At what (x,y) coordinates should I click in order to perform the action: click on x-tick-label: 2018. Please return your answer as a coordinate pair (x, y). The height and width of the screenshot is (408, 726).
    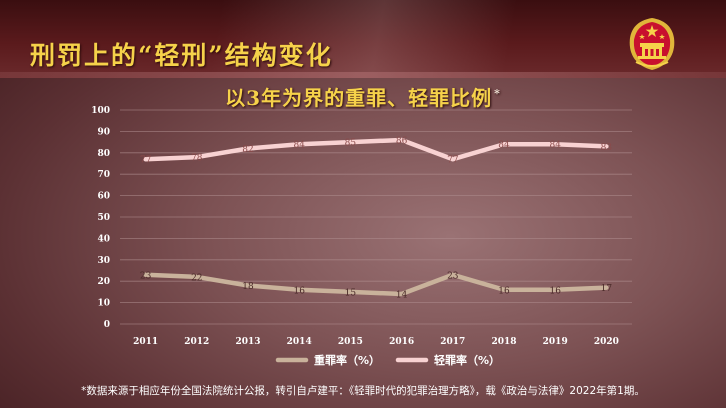
    Looking at the image, I should click on (503, 342).